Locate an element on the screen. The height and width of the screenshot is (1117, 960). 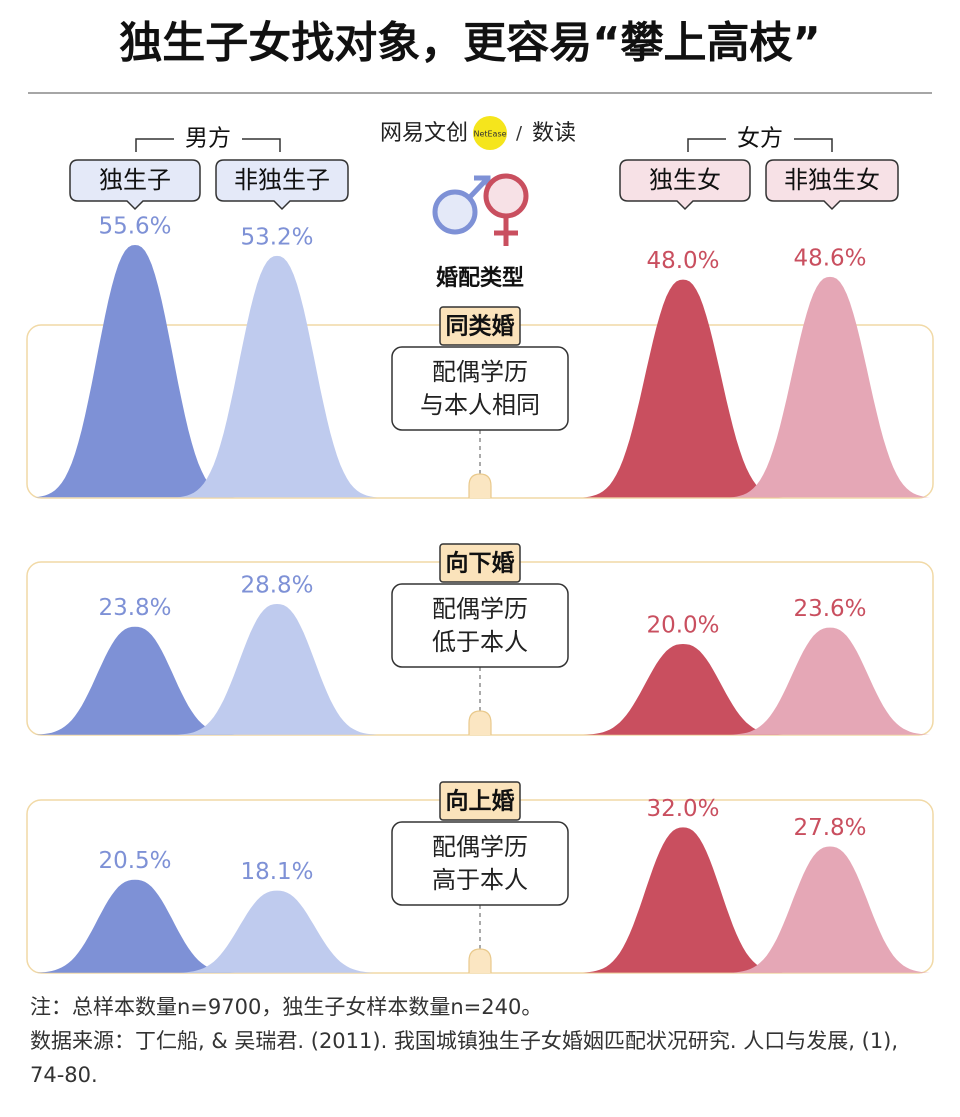
category-description: 低于本人 is located at coordinates (480, 642).